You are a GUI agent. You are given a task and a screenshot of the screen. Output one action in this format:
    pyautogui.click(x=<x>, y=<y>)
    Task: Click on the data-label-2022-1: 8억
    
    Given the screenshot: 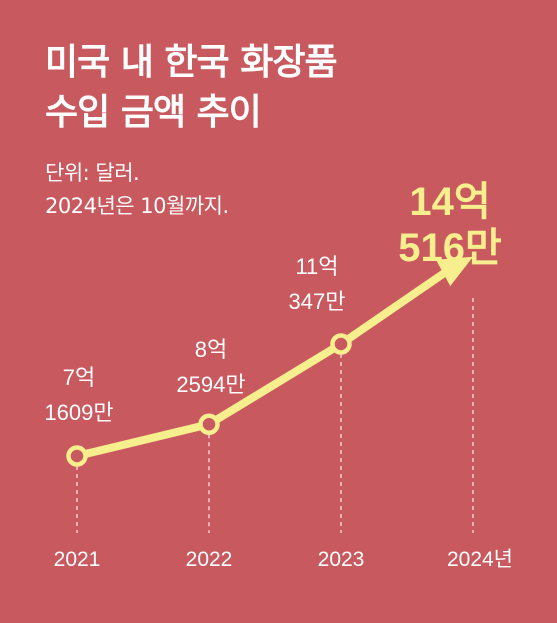 What is the action you would take?
    pyautogui.click(x=211, y=349)
    